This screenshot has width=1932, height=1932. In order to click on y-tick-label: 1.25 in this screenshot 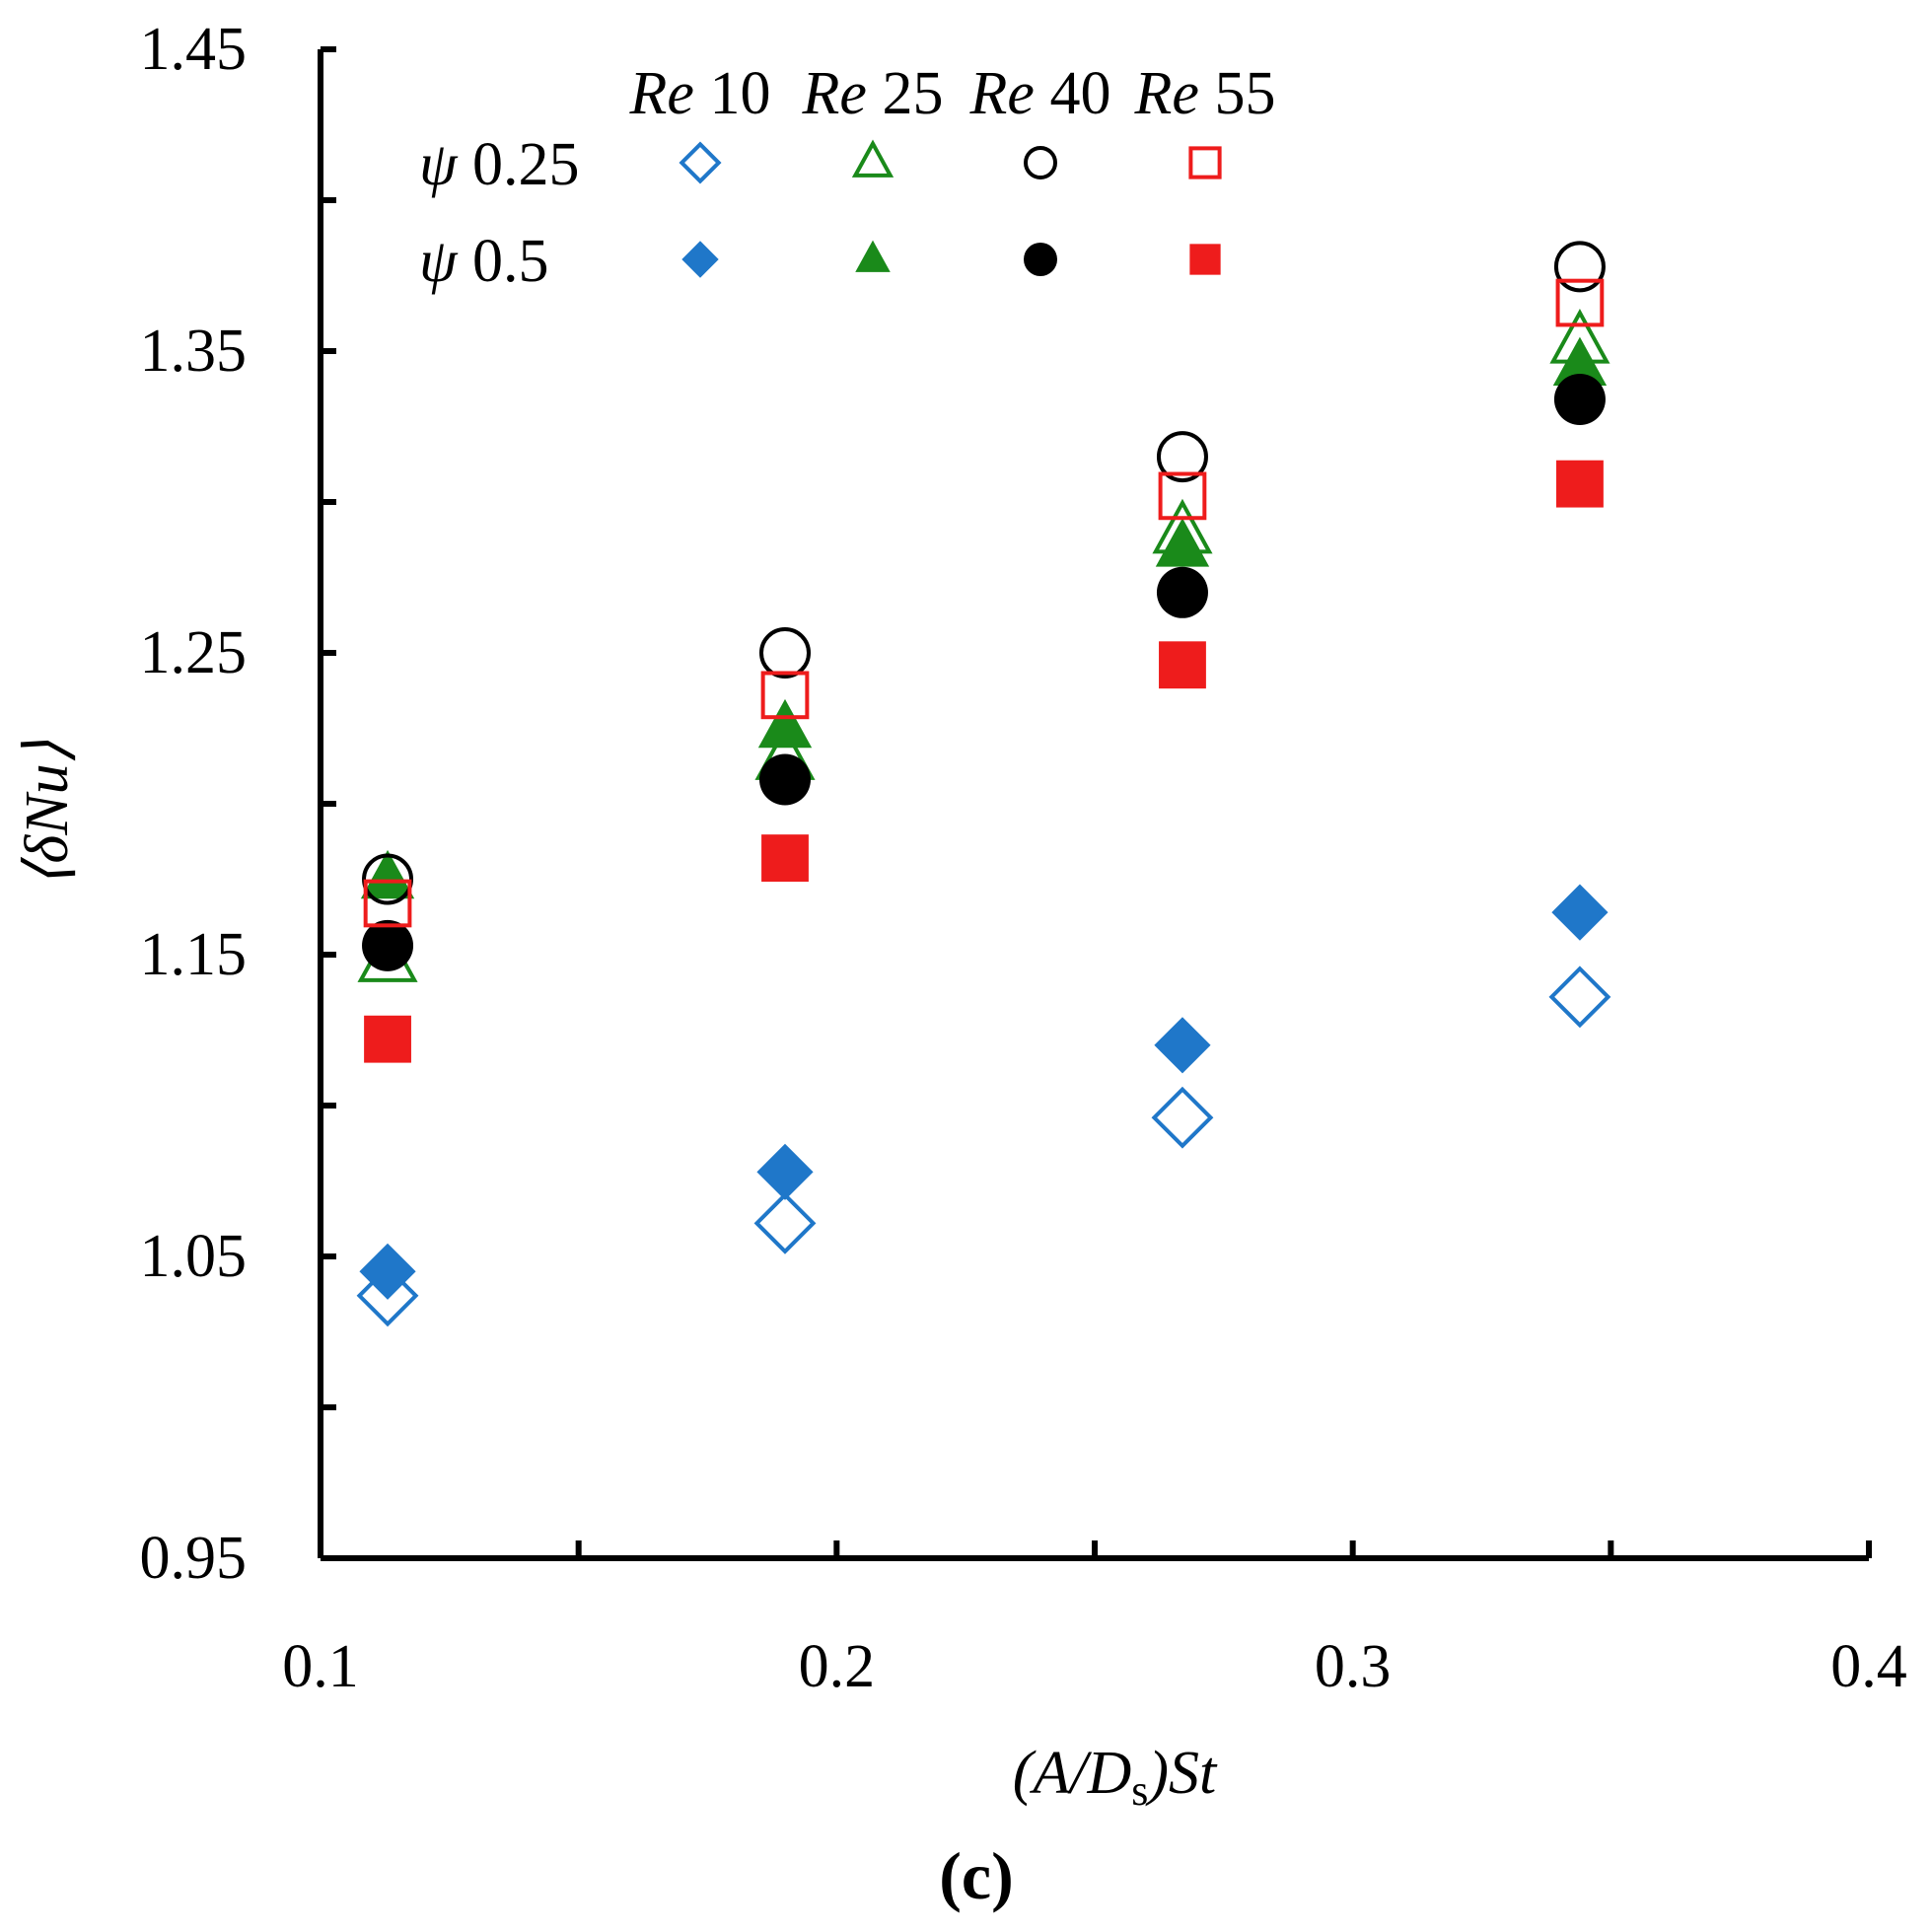, I will do `click(194, 653)`.